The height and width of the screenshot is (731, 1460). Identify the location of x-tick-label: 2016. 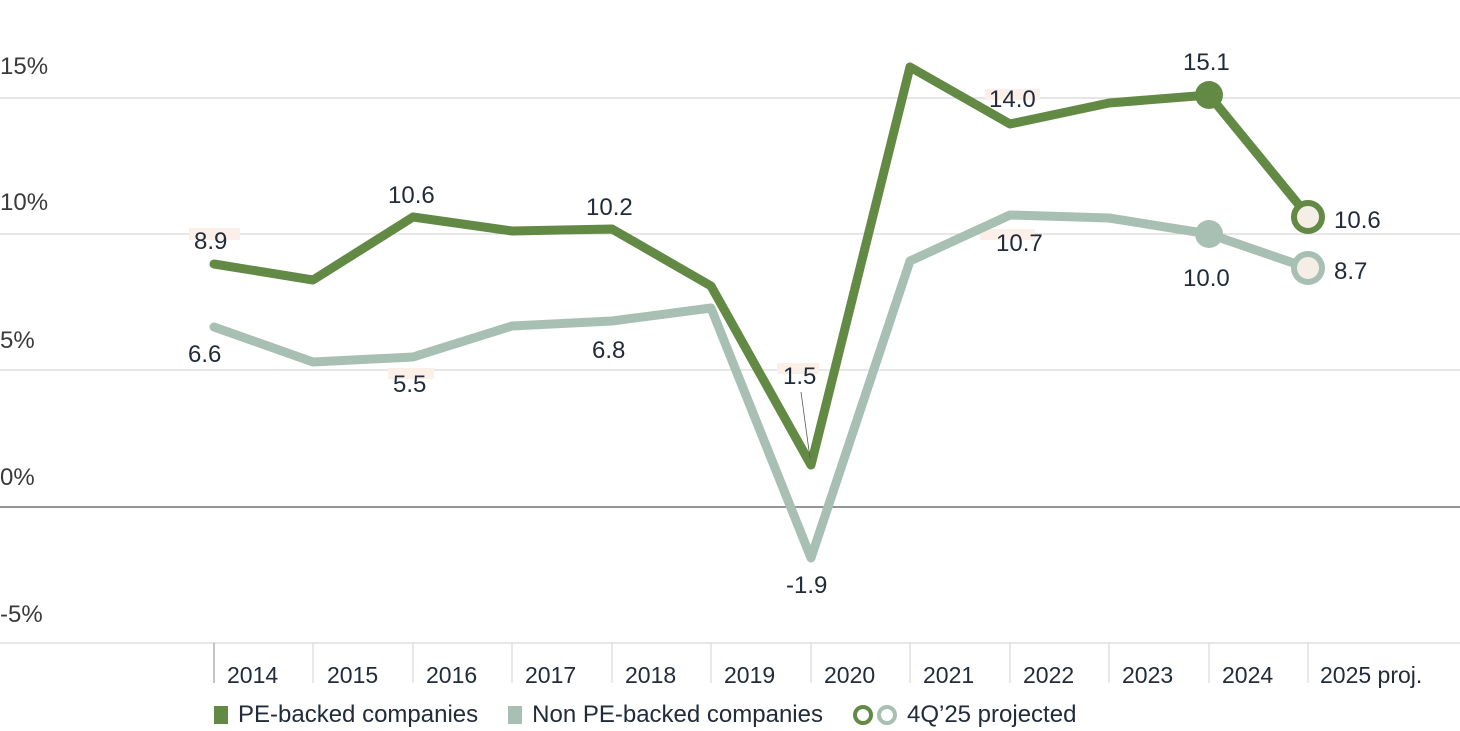
(451, 675).